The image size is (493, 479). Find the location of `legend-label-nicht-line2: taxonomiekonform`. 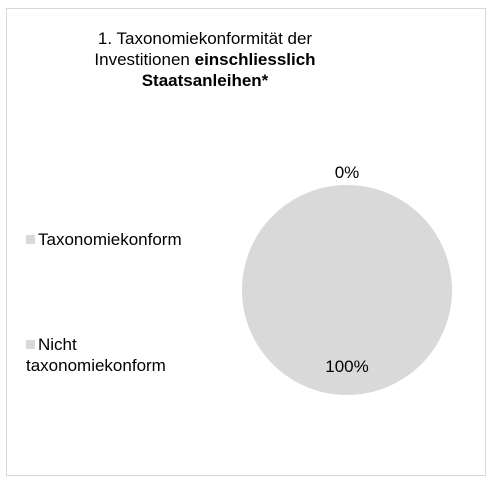

legend-label-nicht-line2: taxonomiekonform is located at coordinates (96, 365).